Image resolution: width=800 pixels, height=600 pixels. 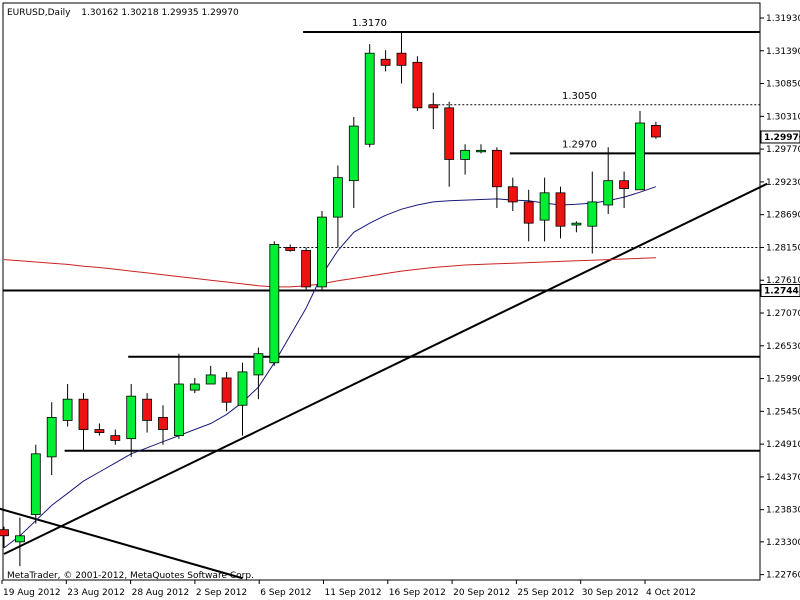 I want to click on date-tick-label: 28 Aug 2012, so click(x=161, y=593).